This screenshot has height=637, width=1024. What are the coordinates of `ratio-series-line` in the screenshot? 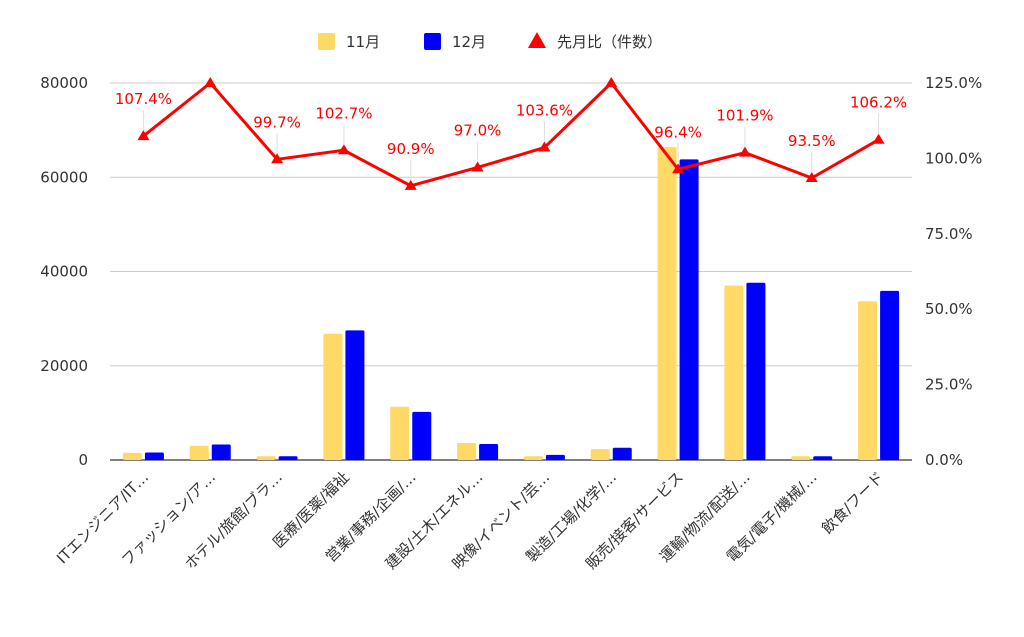 It's located at (511, 134).